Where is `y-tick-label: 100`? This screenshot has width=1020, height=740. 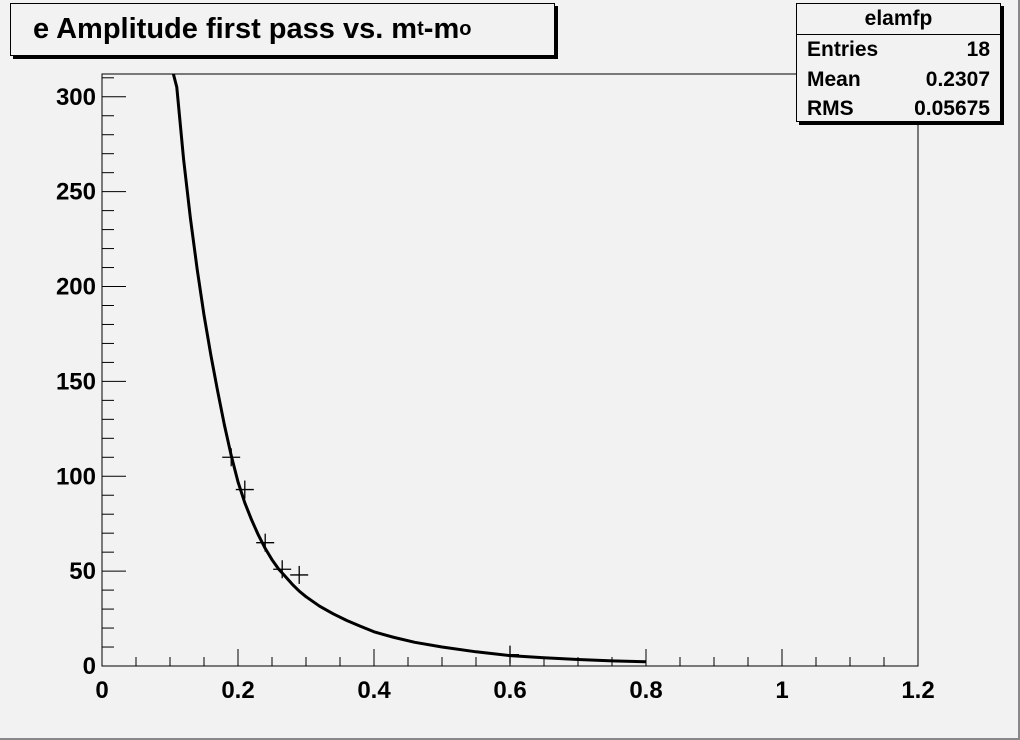
y-tick-label: 100 is located at coordinates (76, 476).